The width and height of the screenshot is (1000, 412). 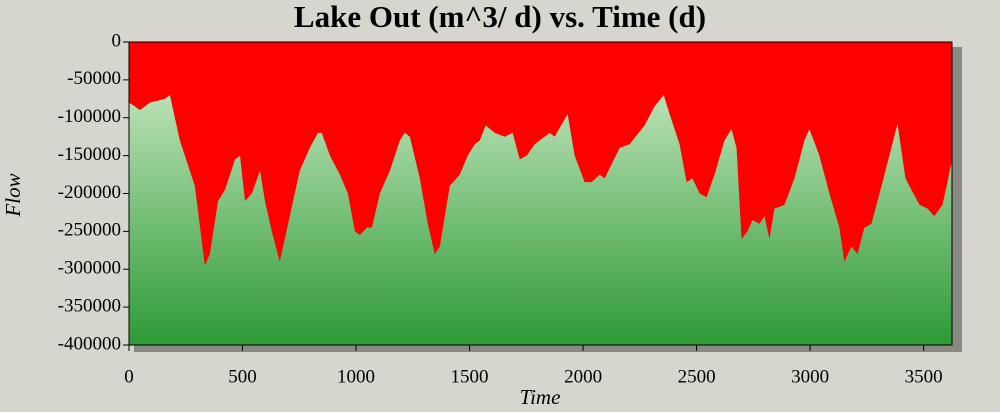 I want to click on y-tick-label: -350000, so click(x=89, y=305).